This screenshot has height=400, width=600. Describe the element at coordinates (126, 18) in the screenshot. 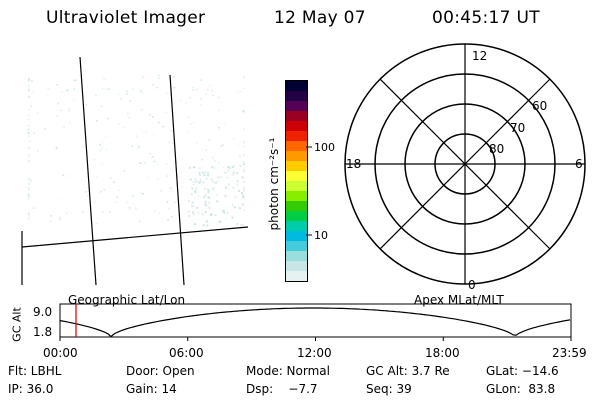

I see `app-title: Ultraviolet Imager` at that location.